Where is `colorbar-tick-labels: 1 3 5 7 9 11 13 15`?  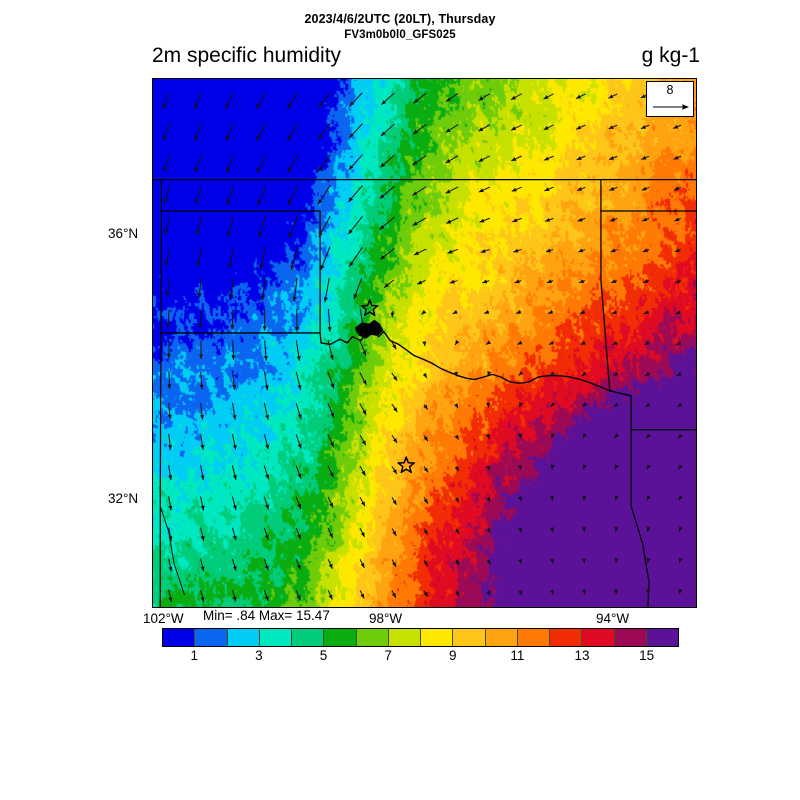 colorbar-tick-labels: 1 3 5 7 9 11 13 15 is located at coordinates (420, 657).